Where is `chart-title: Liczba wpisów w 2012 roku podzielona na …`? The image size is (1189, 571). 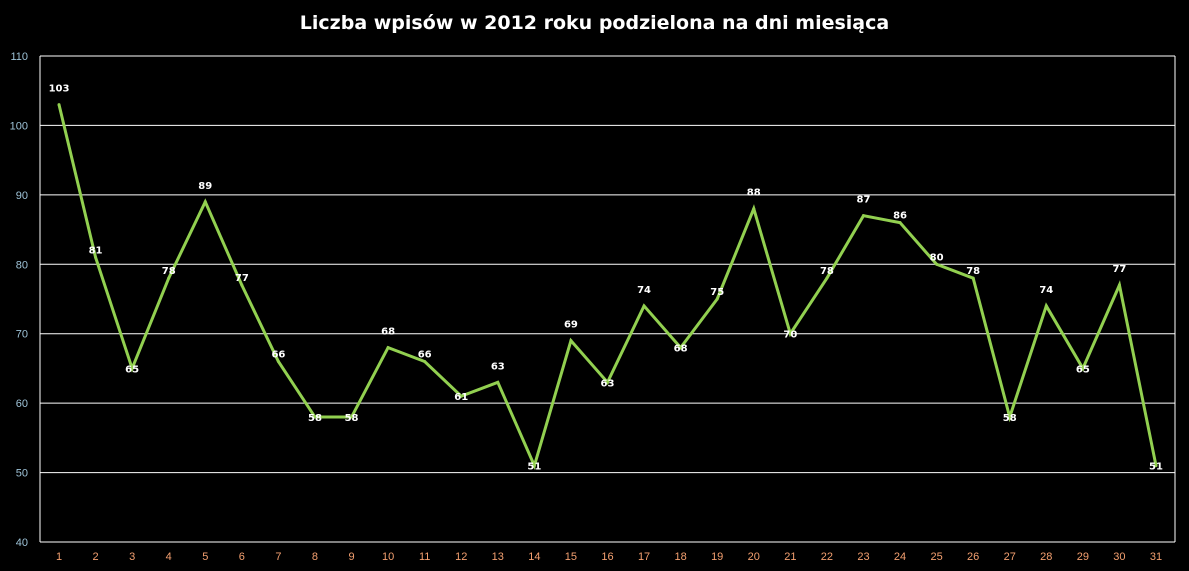
chart-title: Liczba wpisów w 2012 roku podzielona na … is located at coordinates (594, 23).